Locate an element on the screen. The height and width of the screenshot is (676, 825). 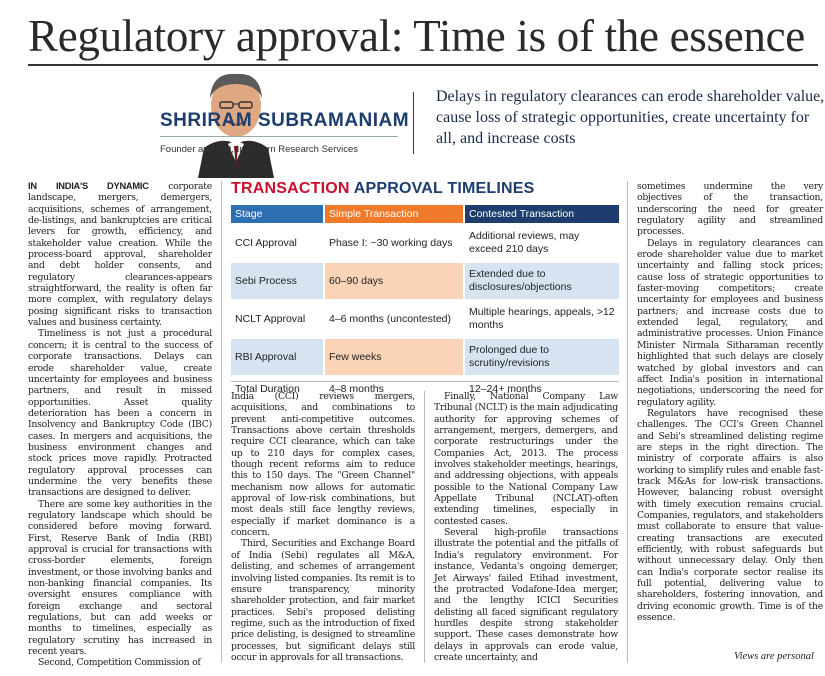
table-title-accent: TRANSACTION is located at coordinates (290, 188).